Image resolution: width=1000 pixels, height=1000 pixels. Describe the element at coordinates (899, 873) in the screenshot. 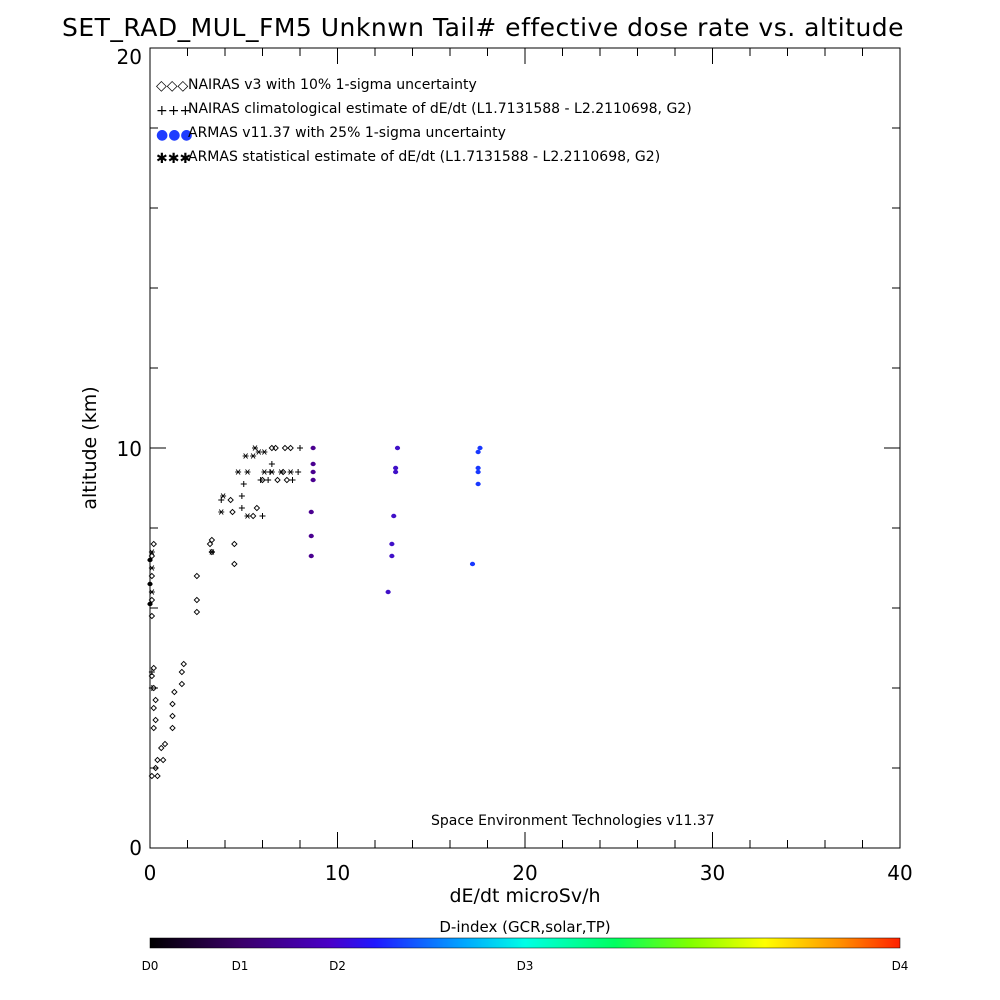

I see `x-tick-label-40: 40` at that location.